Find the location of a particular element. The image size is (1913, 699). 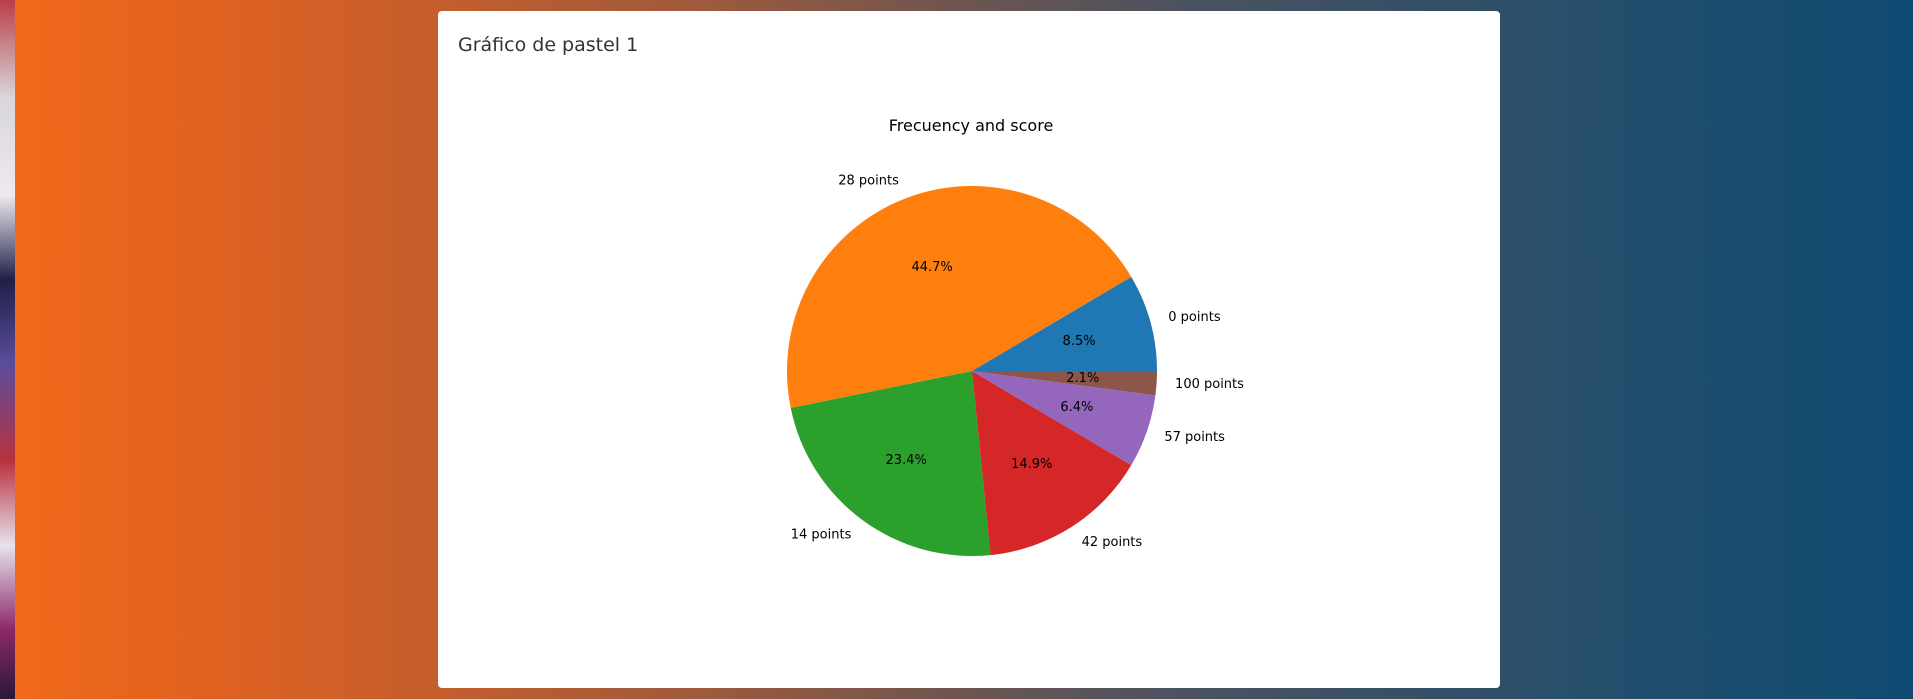

slice-percent-label: 14.9% is located at coordinates (1031, 464).